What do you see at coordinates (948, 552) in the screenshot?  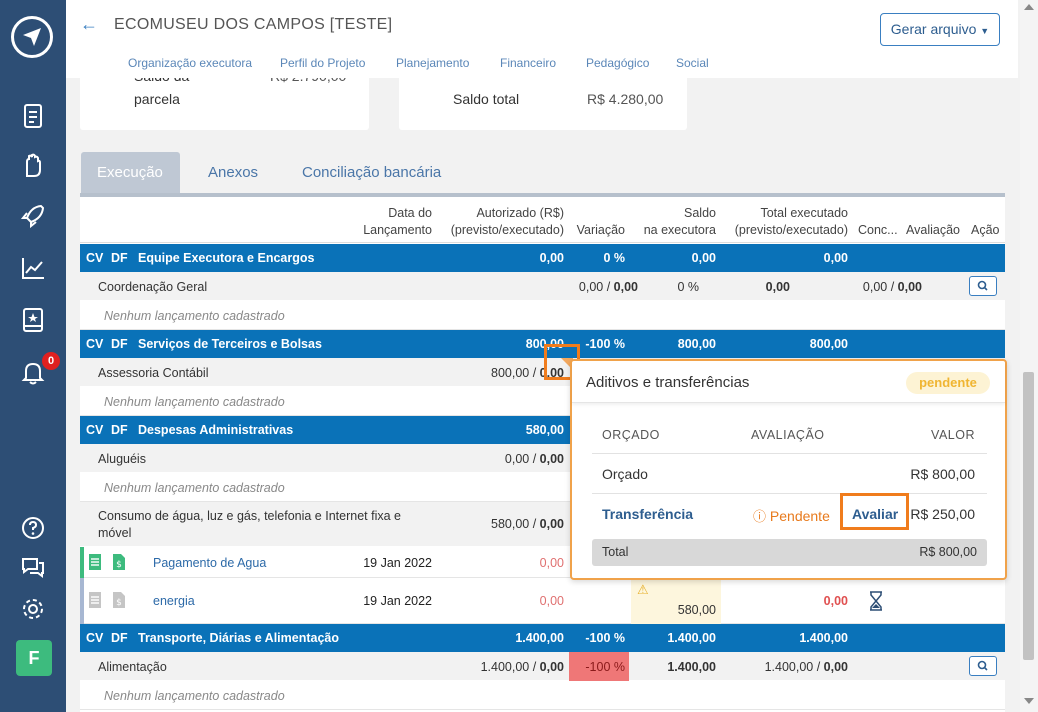 I see `total-value: R$ 800,00` at bounding box center [948, 552].